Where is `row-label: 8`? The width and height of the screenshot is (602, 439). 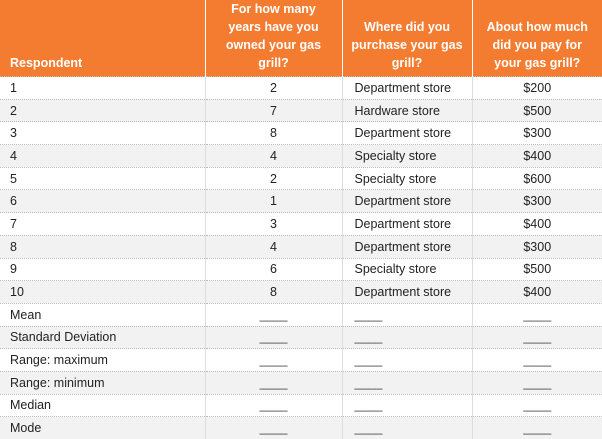
row-label: 8 is located at coordinates (102, 246).